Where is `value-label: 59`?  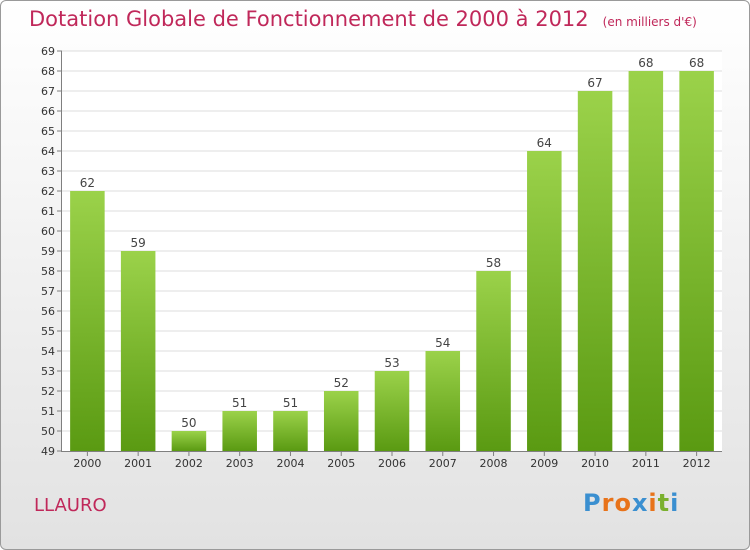
value-label: 59 is located at coordinates (138, 243).